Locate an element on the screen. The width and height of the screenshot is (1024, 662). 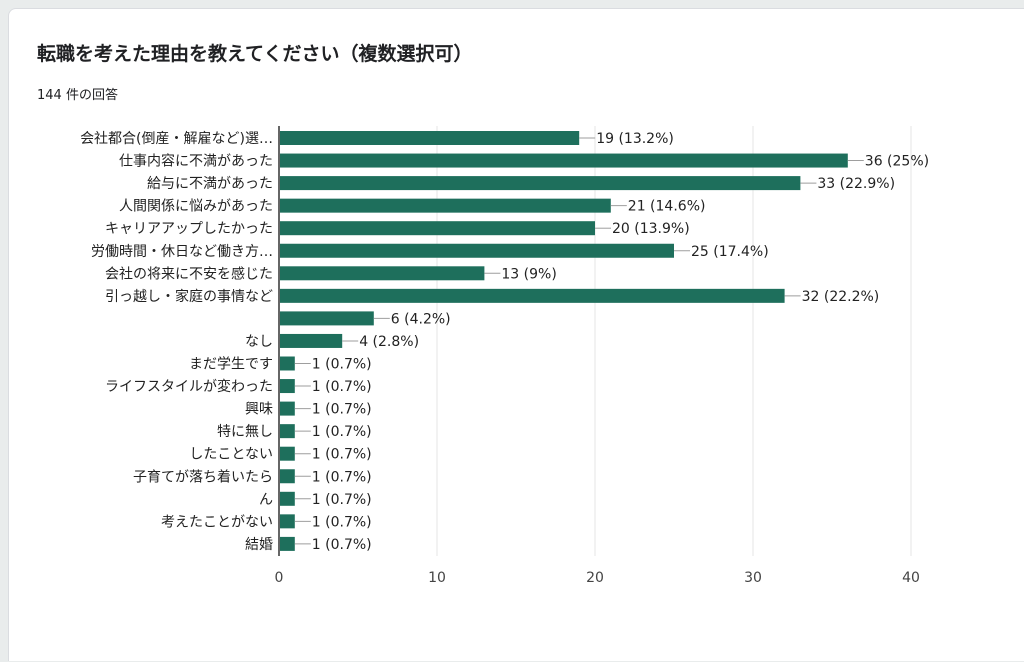
value-label: 13 (9%) is located at coordinates (528, 274).